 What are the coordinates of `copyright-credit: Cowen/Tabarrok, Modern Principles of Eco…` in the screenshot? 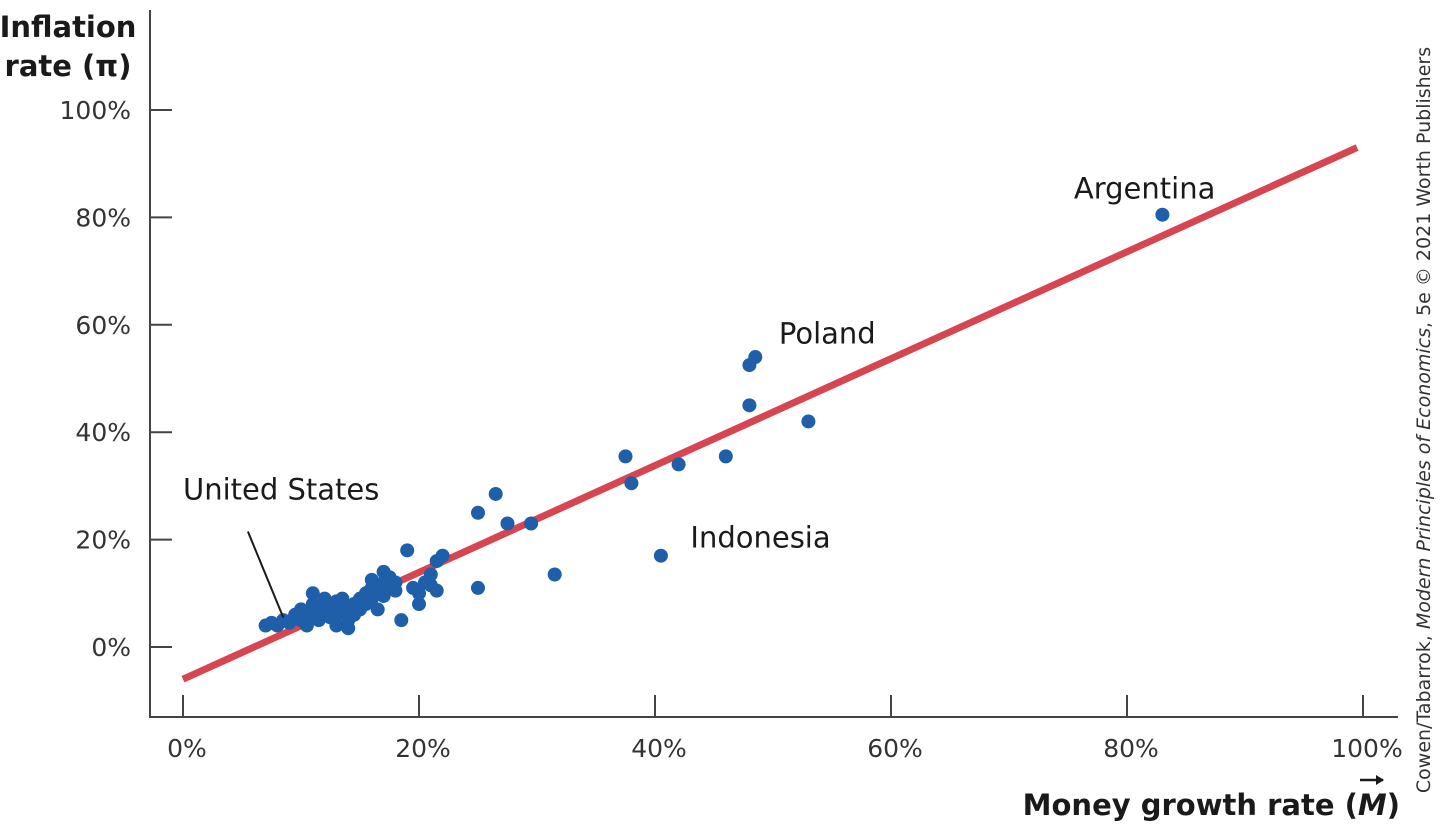 It's located at (1424, 420).